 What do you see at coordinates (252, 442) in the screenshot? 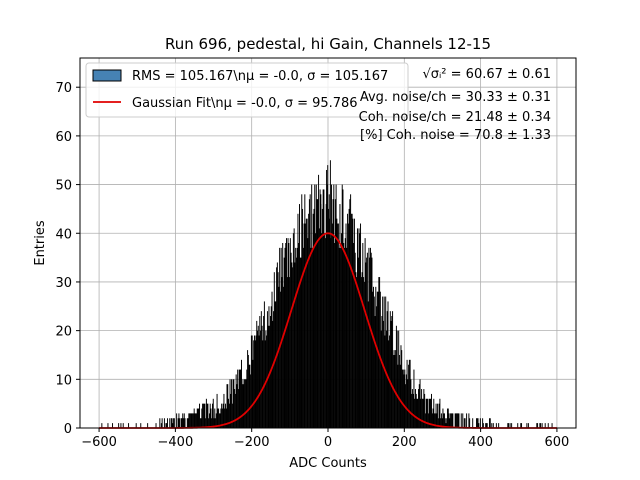
I see `x-tick-label: −200` at bounding box center [252, 442].